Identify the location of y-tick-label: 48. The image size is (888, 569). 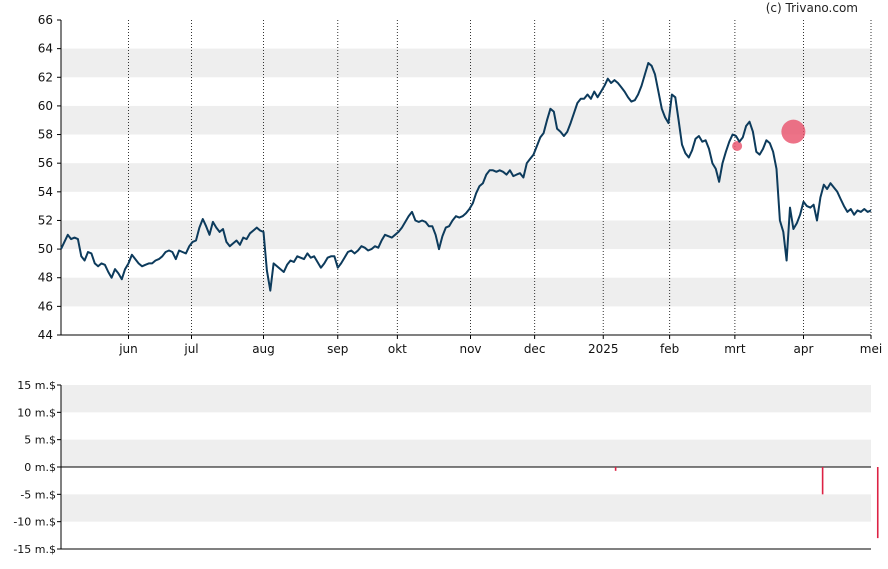
(45, 278).